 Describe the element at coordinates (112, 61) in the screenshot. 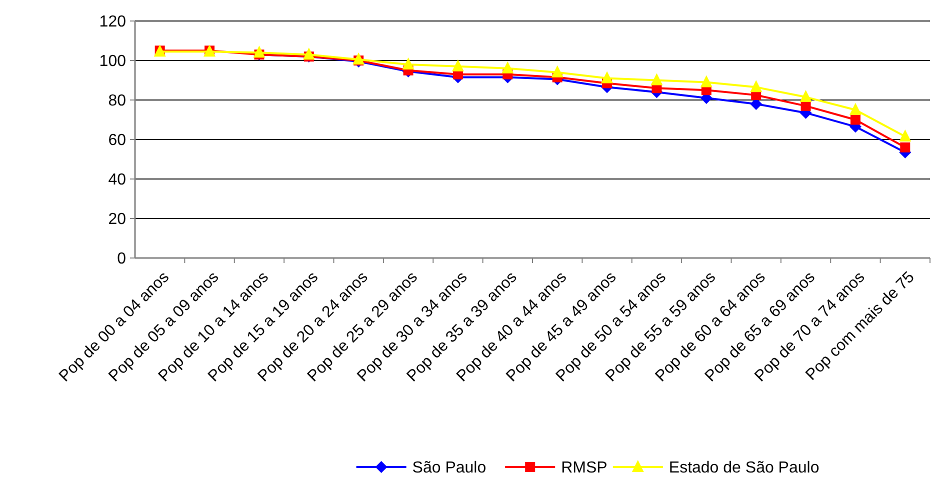

I see `y-tick-label: 100` at that location.